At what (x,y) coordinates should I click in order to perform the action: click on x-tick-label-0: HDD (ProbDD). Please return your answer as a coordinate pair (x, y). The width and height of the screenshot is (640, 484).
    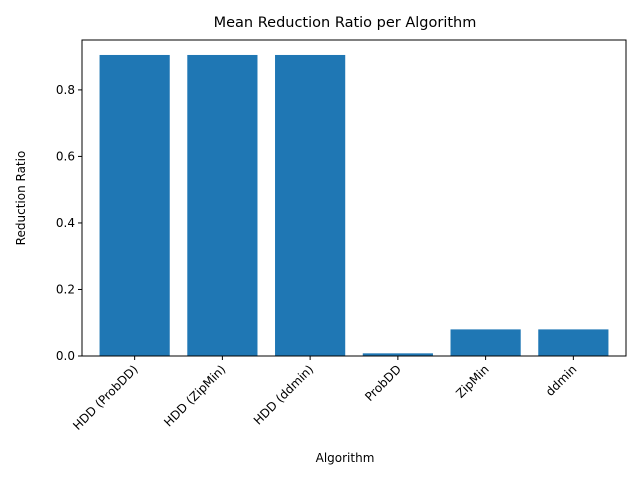
    Looking at the image, I should click on (105, 397).